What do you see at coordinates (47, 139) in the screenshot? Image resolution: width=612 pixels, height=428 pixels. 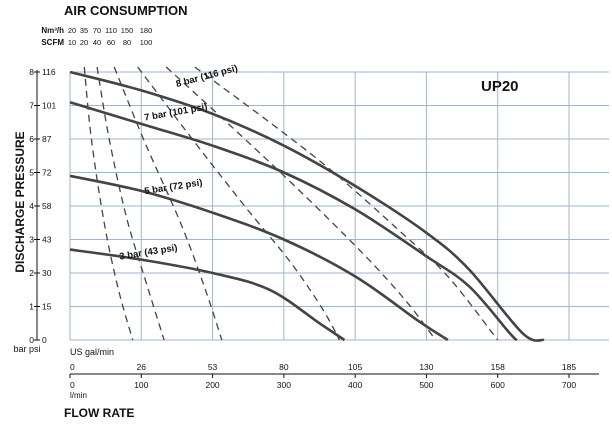 I see `y-tick-psi: 87` at bounding box center [47, 139].